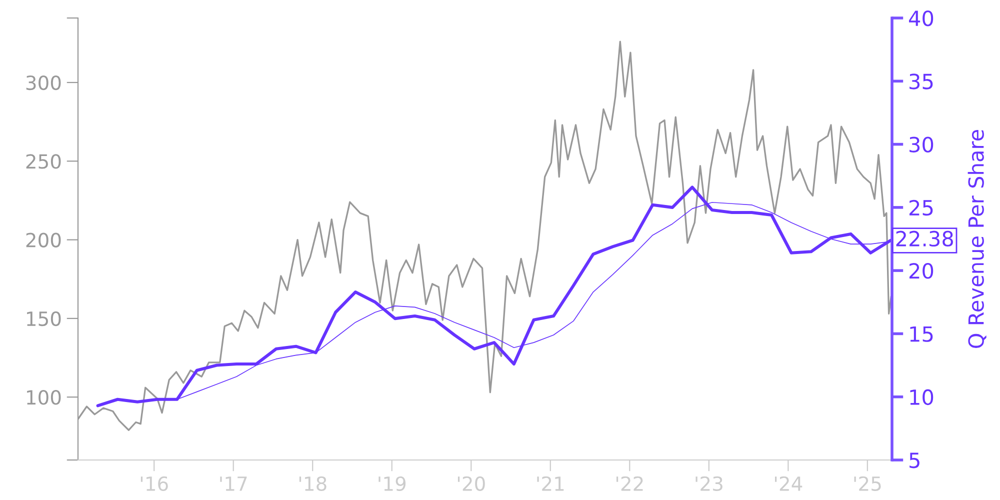 Image resolution: width=1000 pixels, height=500 pixels. Describe the element at coordinates (977, 239) in the screenshot. I see `y2-axis-title: Q Revenue Per Share` at that location.